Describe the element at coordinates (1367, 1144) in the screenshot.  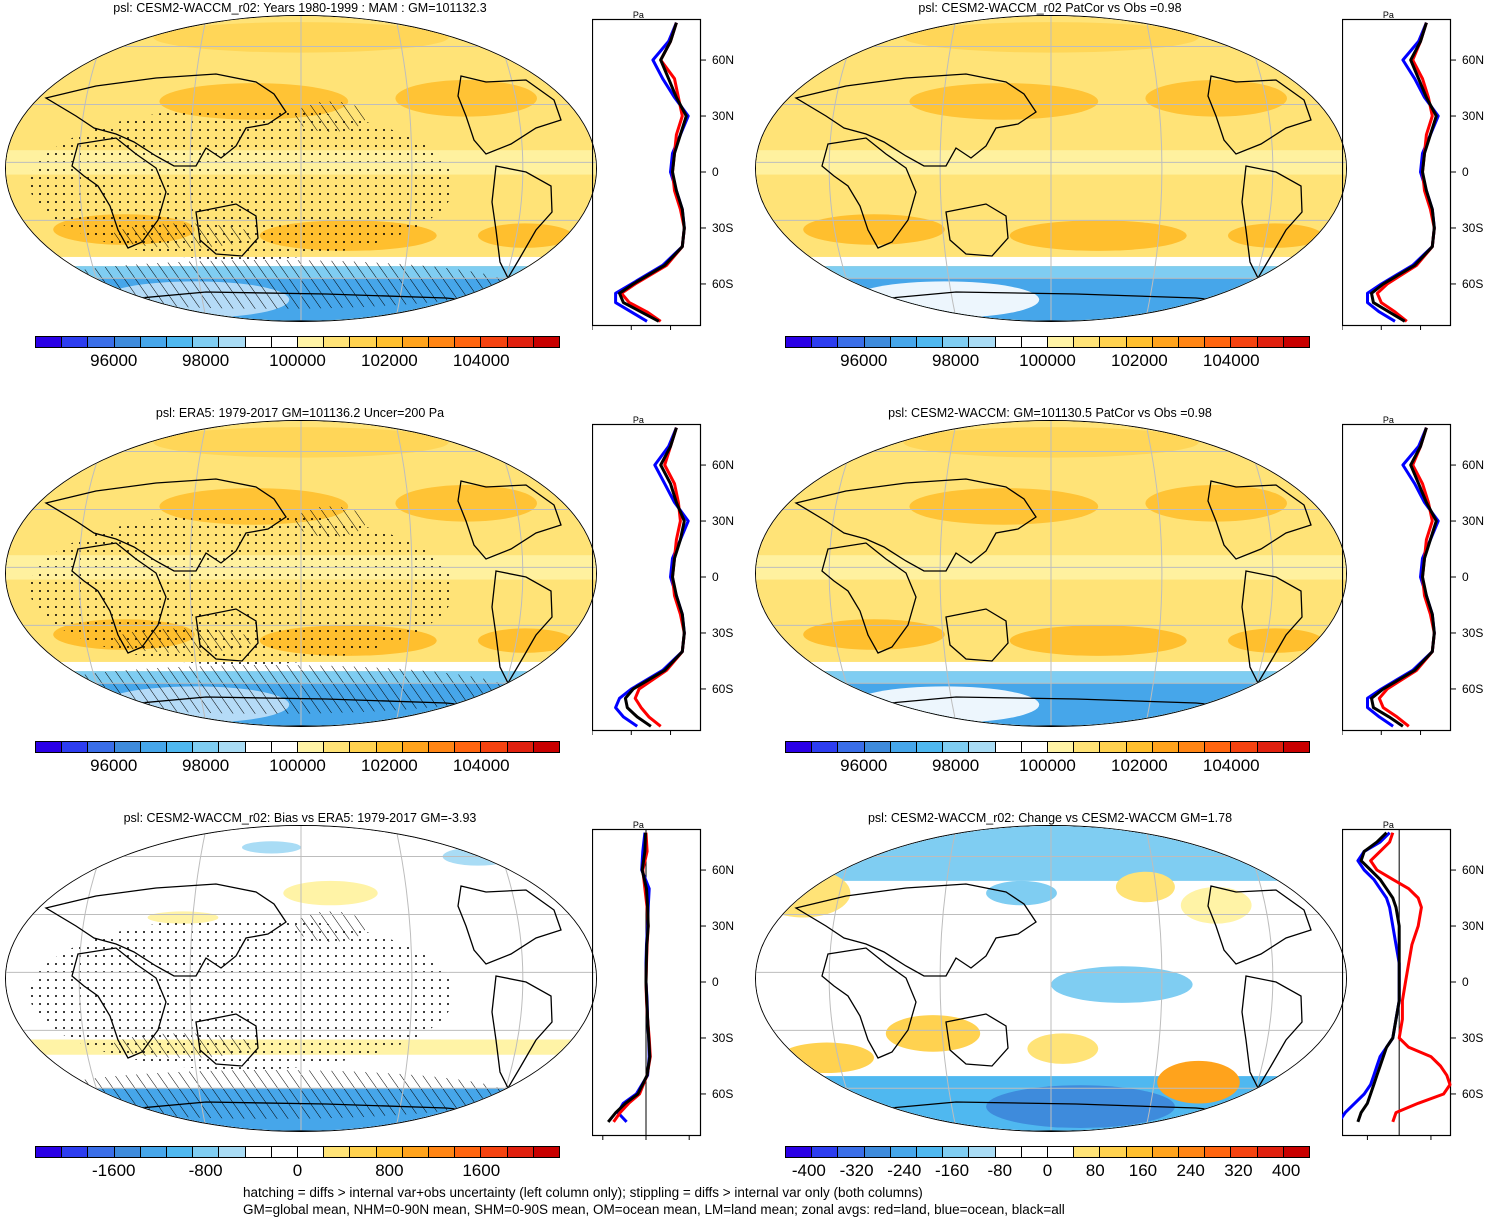
I see `profile-x-tick-label: -100` at that location.